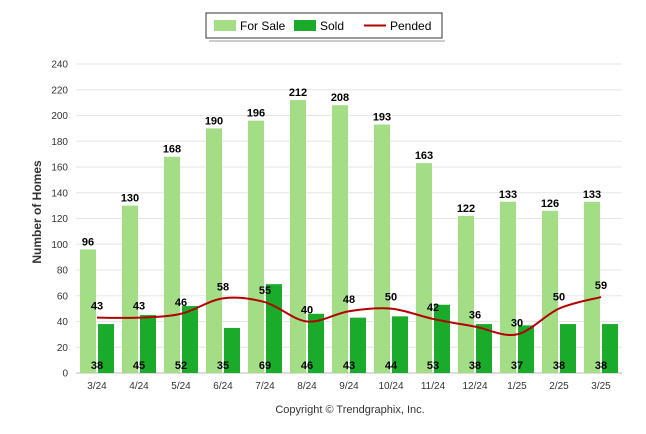 The height and width of the screenshot is (434, 646). What do you see at coordinates (307, 311) in the screenshot?
I see `pended-value-label: 40` at bounding box center [307, 311].